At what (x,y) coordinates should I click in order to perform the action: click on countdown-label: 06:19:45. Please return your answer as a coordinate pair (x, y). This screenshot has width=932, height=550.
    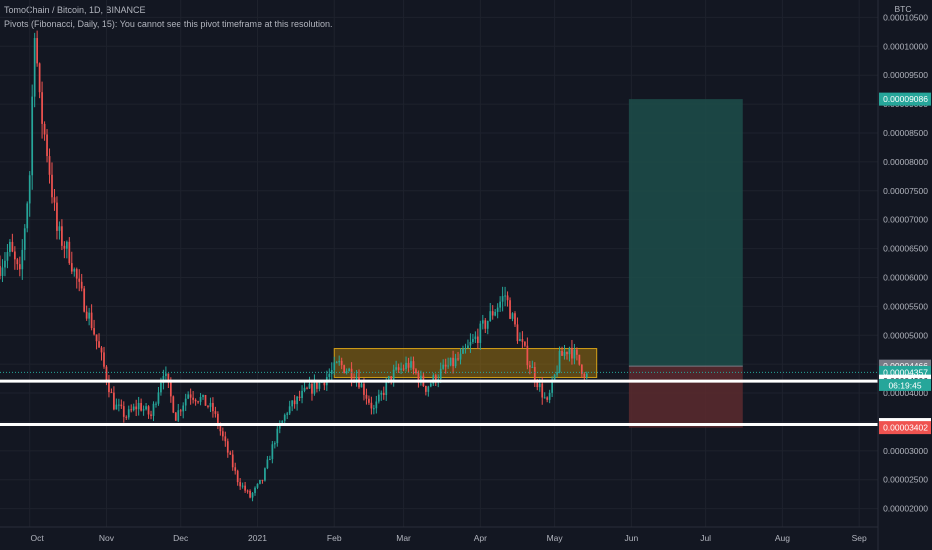
    Looking at the image, I should click on (904, 385).